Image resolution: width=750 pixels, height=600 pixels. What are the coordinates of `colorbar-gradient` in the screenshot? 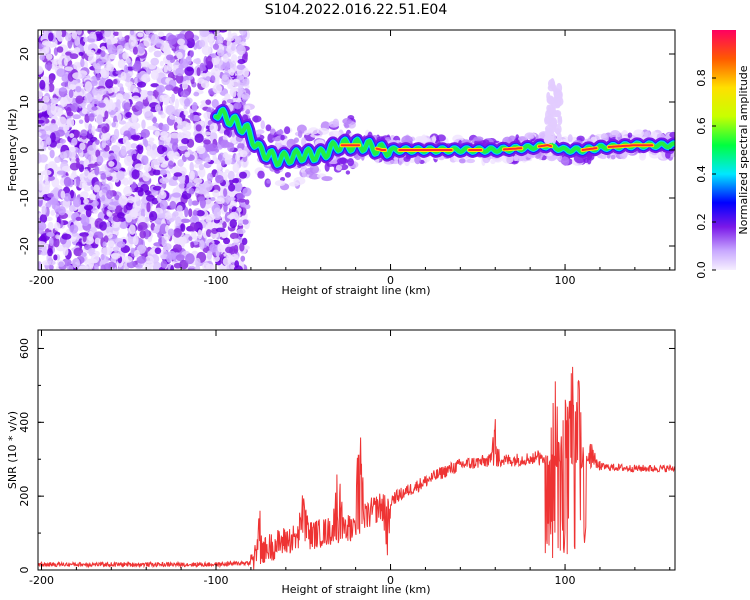 It's located at (724, 150).